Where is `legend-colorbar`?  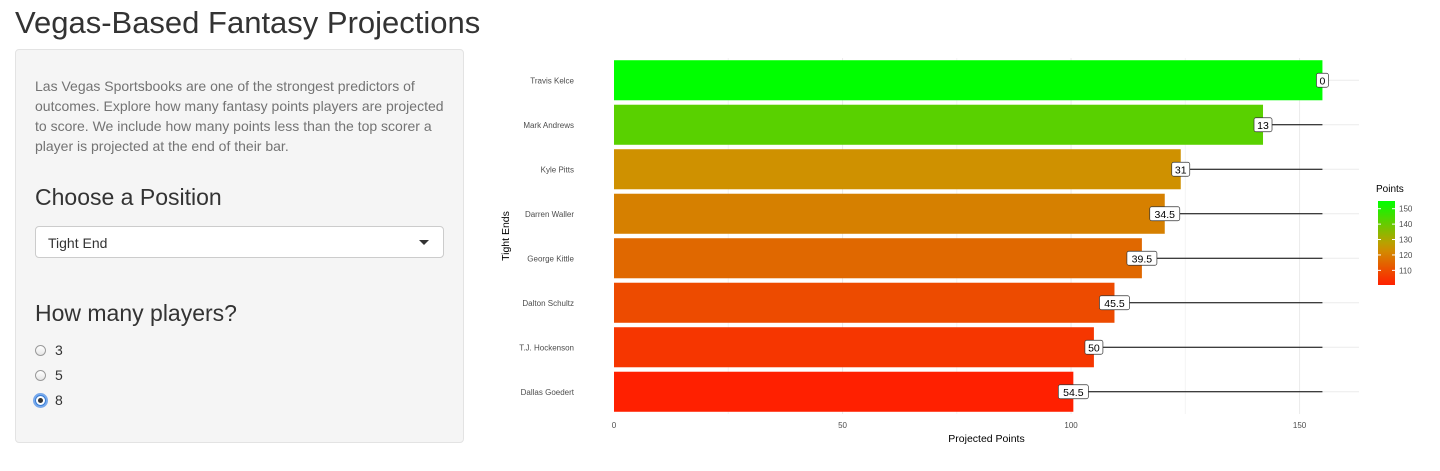 legend-colorbar is located at coordinates (1386, 243).